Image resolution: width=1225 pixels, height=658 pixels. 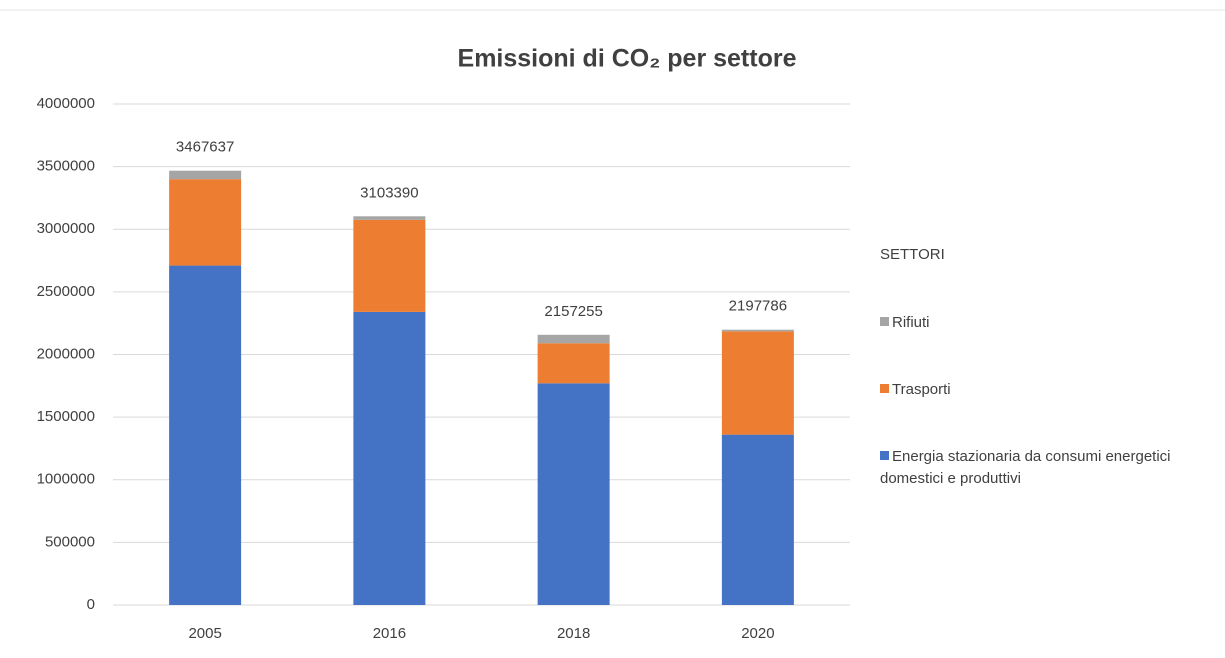 I want to click on y-tick-label: 1500000, so click(x=66, y=416).